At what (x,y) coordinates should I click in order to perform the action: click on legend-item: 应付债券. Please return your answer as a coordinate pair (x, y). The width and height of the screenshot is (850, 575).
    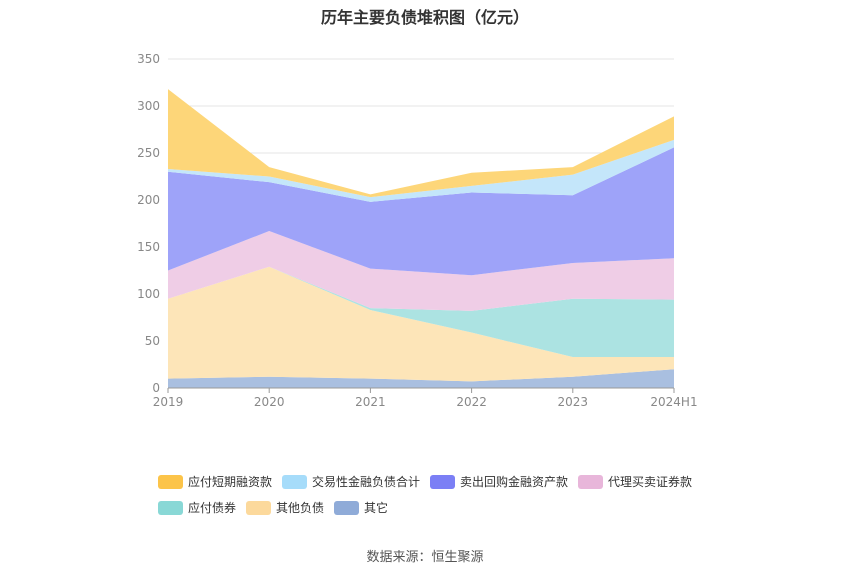
    Looking at the image, I should click on (197, 507).